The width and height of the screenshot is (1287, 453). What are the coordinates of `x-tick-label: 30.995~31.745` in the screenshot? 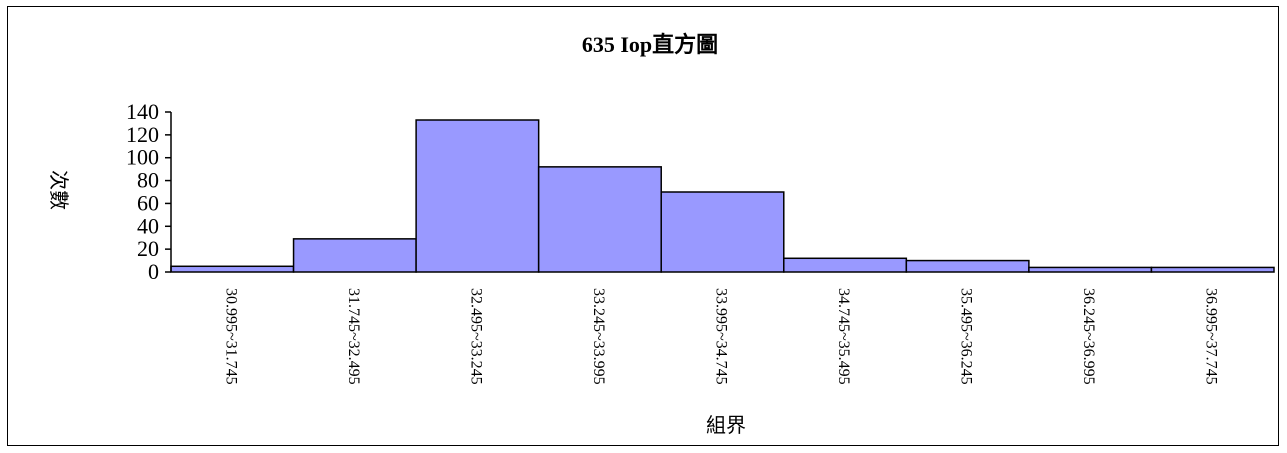 It's located at (230, 336).